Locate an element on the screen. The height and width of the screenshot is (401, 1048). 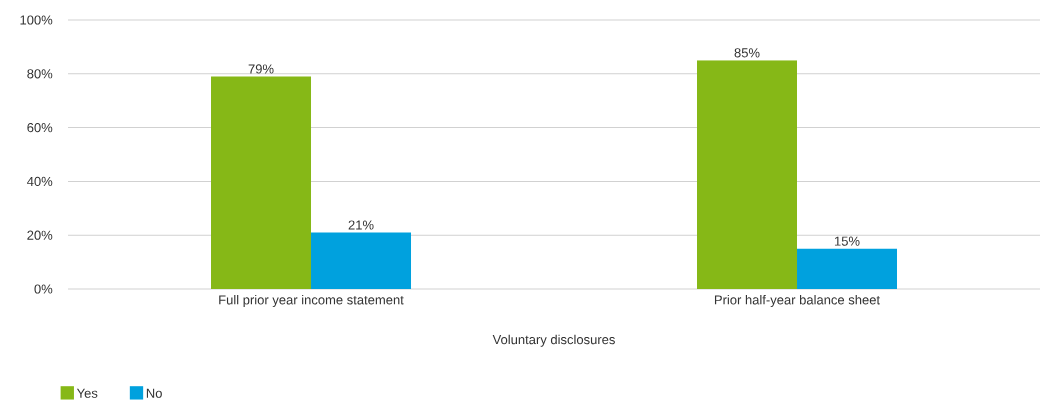
y-tick-label: 0% is located at coordinates (43, 289).